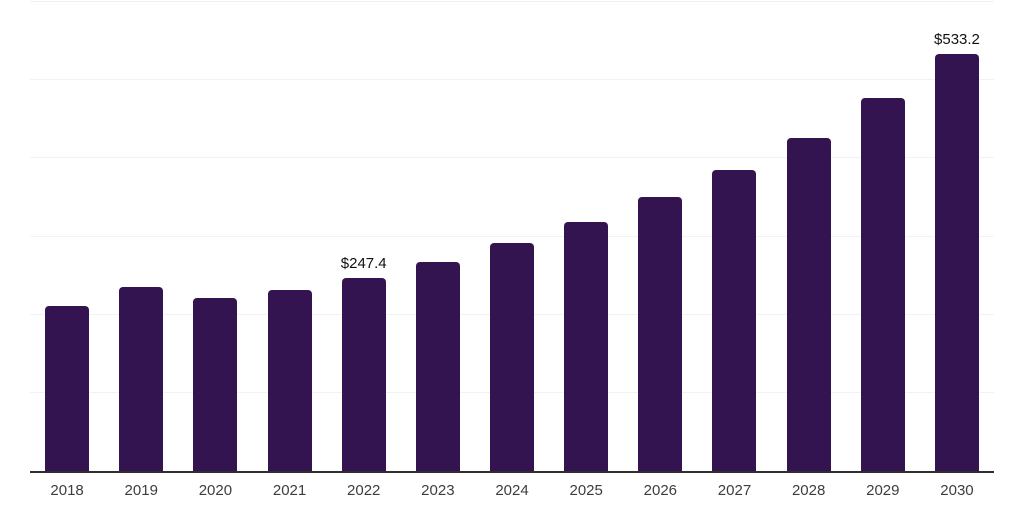 The width and height of the screenshot is (1024, 512). I want to click on bar-band-2019, so click(141, 236).